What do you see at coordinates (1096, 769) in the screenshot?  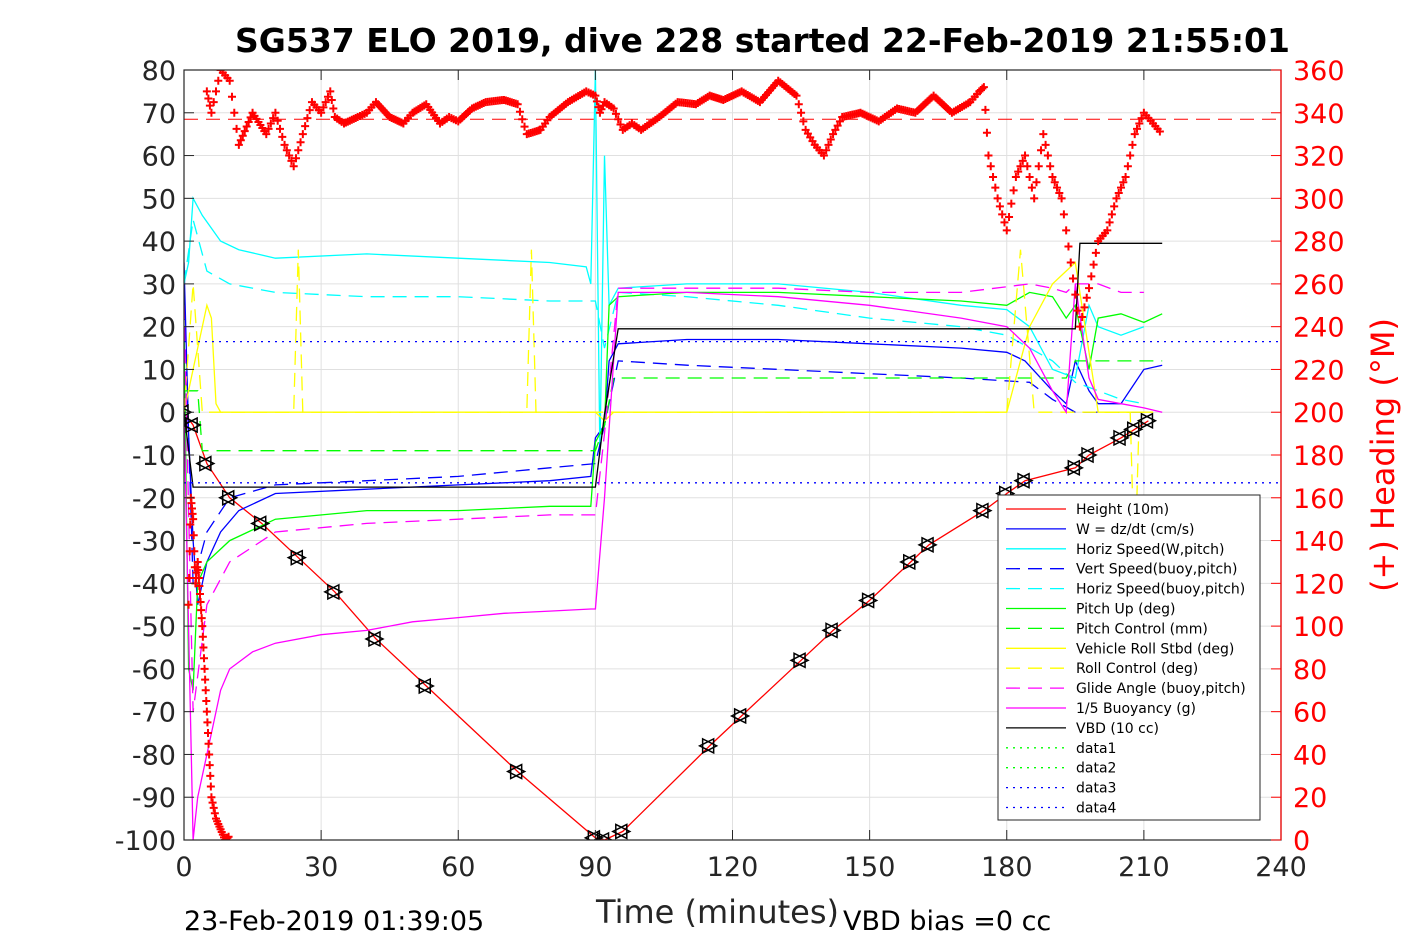 I see `legend-label: data2` at bounding box center [1096, 769].